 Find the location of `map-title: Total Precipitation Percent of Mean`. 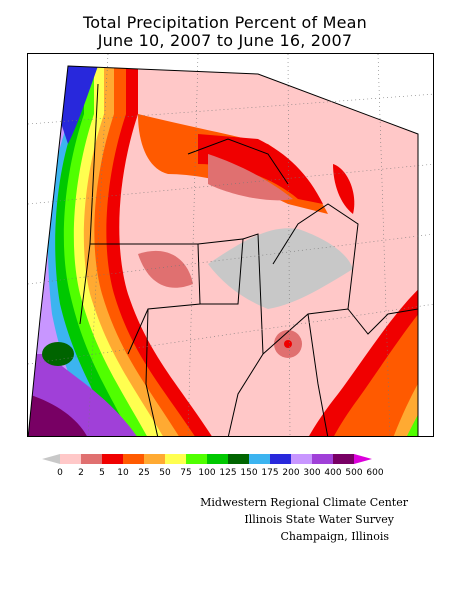

map-title: Total Precipitation Percent of Mean is located at coordinates (225, 22).